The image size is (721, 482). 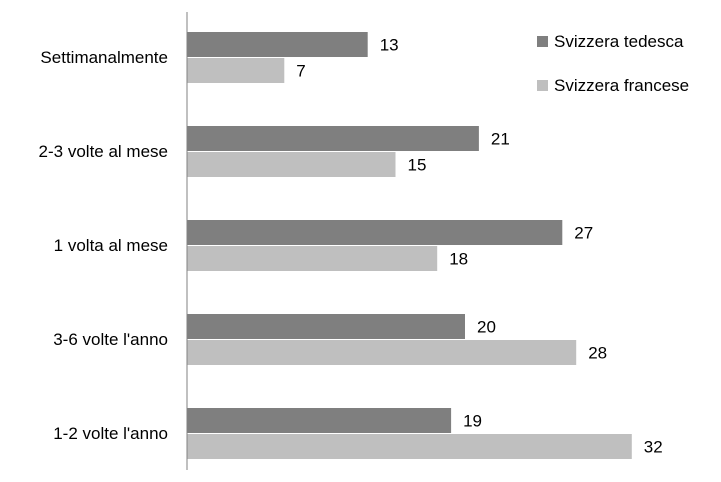 I want to click on category-label: Settimanalmente, so click(x=104, y=57).